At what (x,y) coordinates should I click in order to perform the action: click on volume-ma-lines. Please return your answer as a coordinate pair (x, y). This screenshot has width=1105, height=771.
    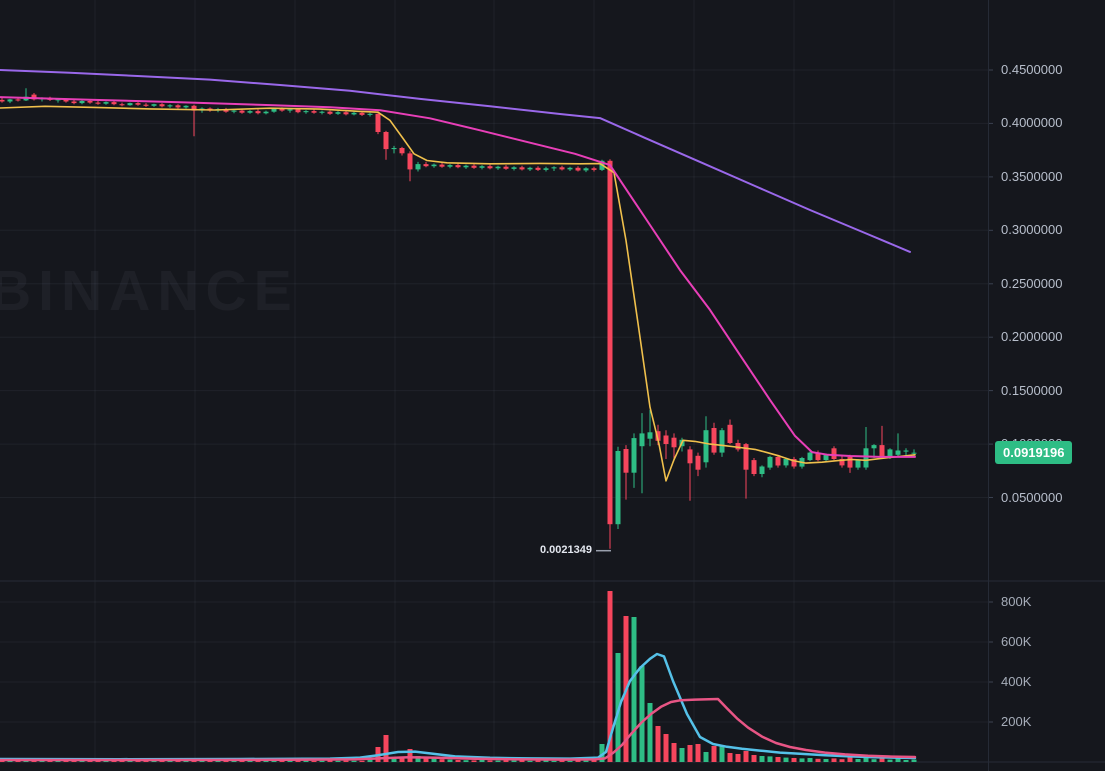
    Looking at the image, I should click on (458, 707).